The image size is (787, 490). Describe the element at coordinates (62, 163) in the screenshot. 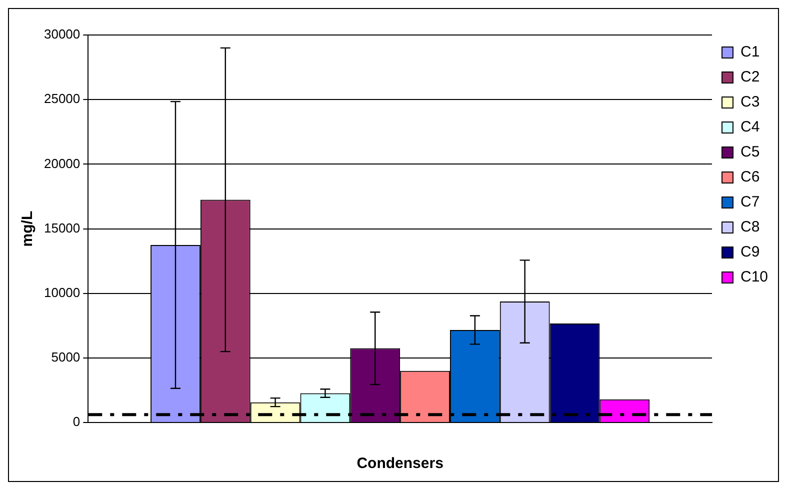

I see `y-tick-label: 20000` at that location.